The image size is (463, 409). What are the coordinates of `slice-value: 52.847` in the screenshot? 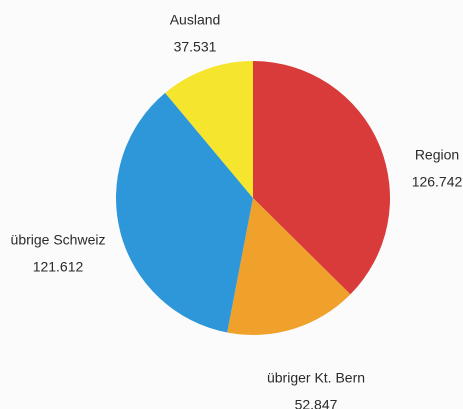 It's located at (316, 403).